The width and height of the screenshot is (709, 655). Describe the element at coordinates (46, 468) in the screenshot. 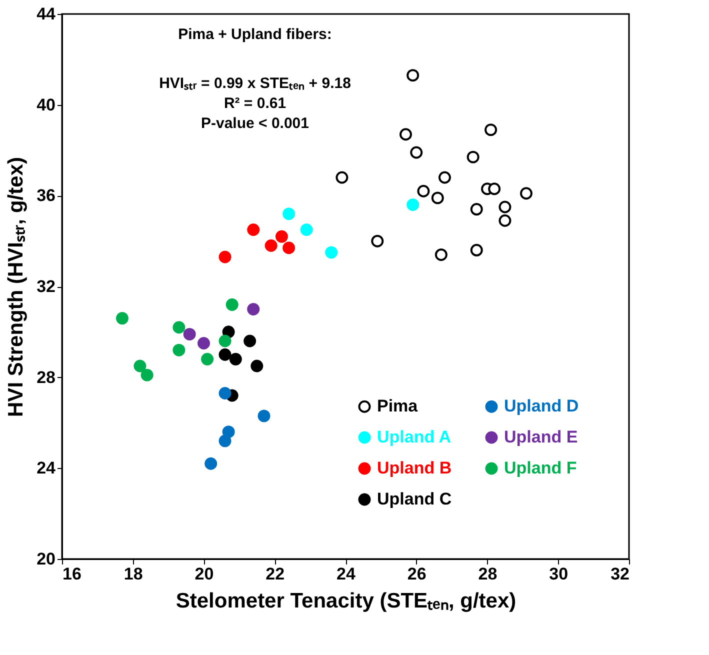

I see `y-tick-label: 24` at that location.